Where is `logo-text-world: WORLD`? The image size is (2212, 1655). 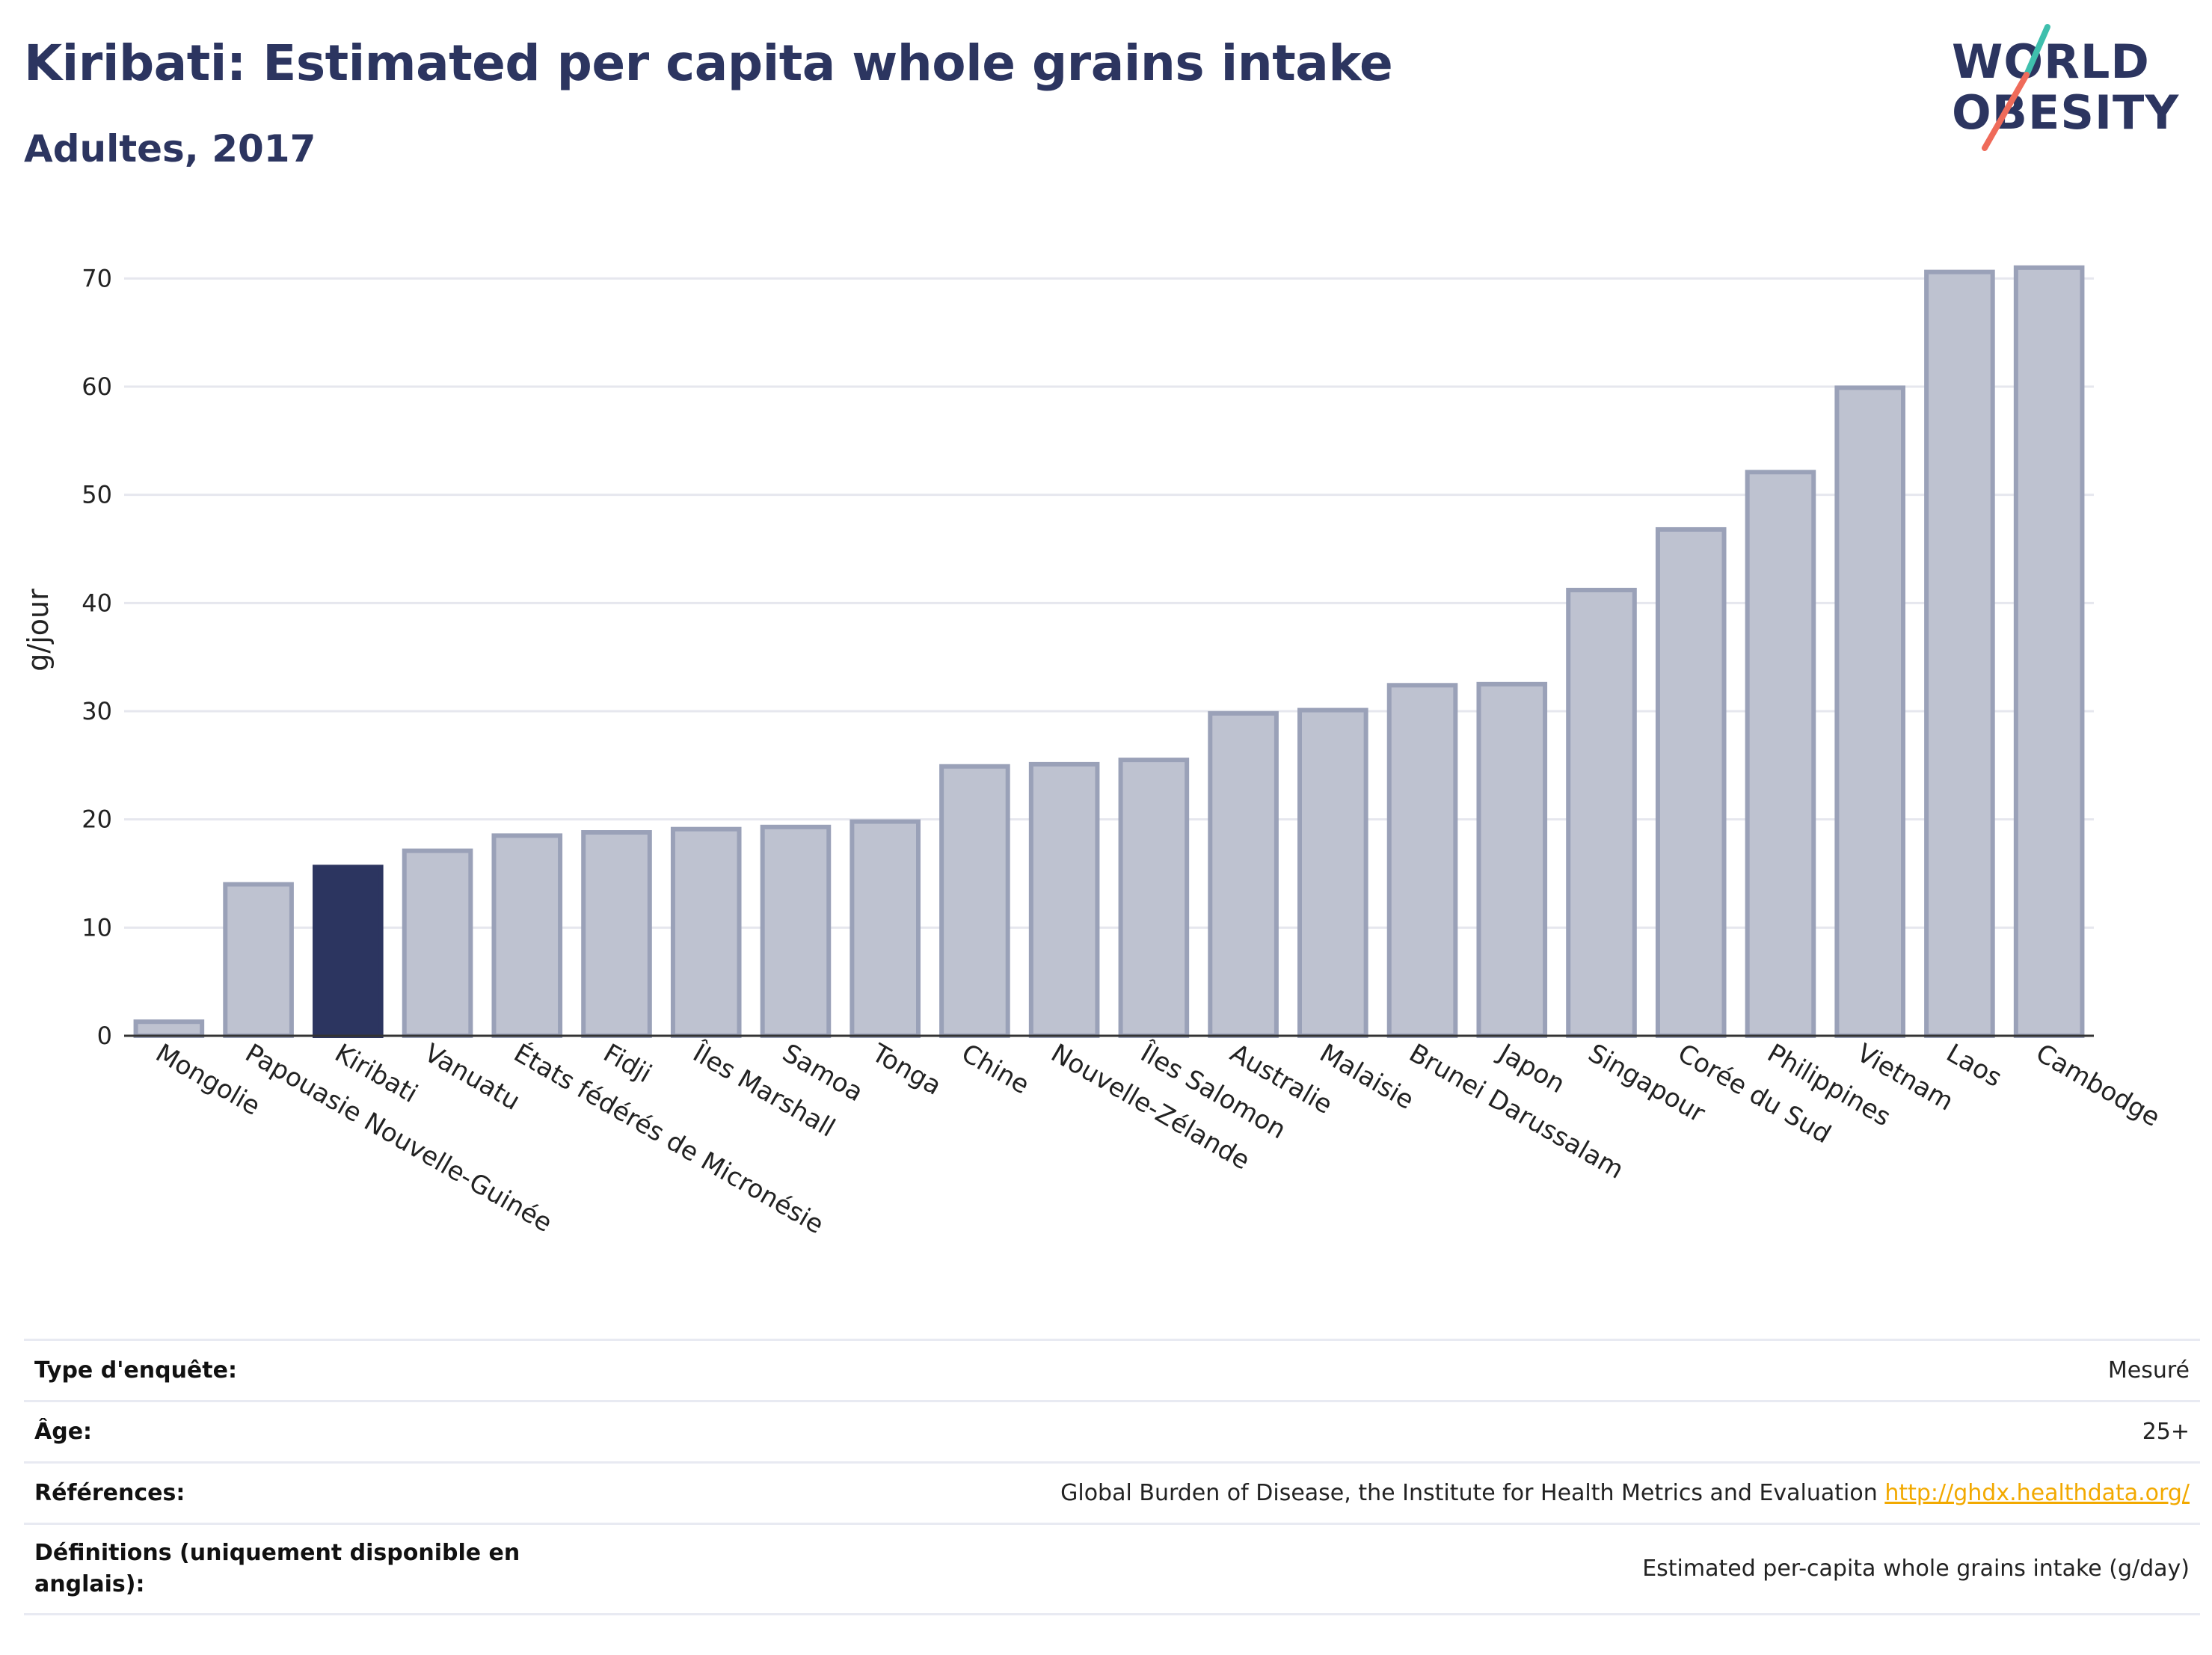 logo-text-world: WORLD is located at coordinates (2051, 61).